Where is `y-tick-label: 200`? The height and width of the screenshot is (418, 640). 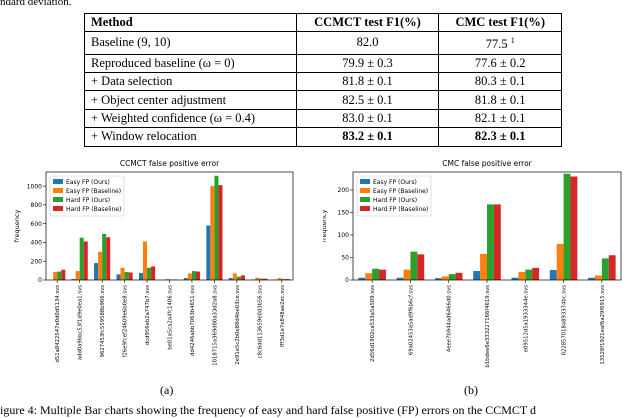 y-tick-label: 200 is located at coordinates (37, 261).